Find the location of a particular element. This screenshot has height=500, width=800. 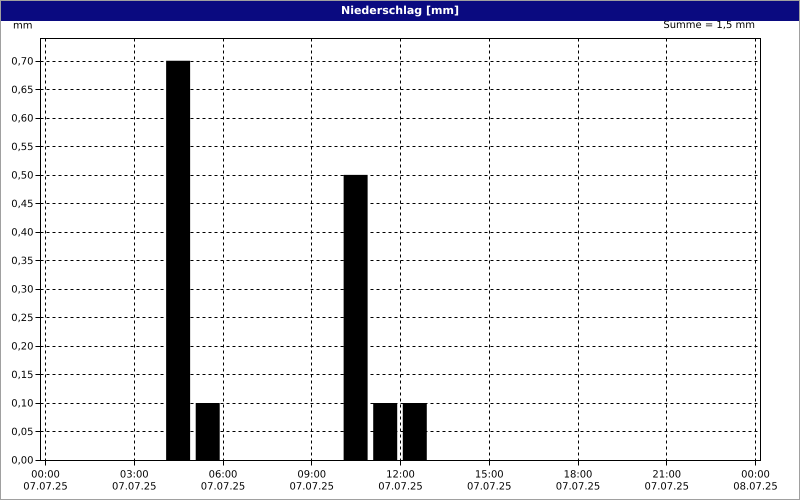

y-tick-label: 0,35 is located at coordinates (22, 261).